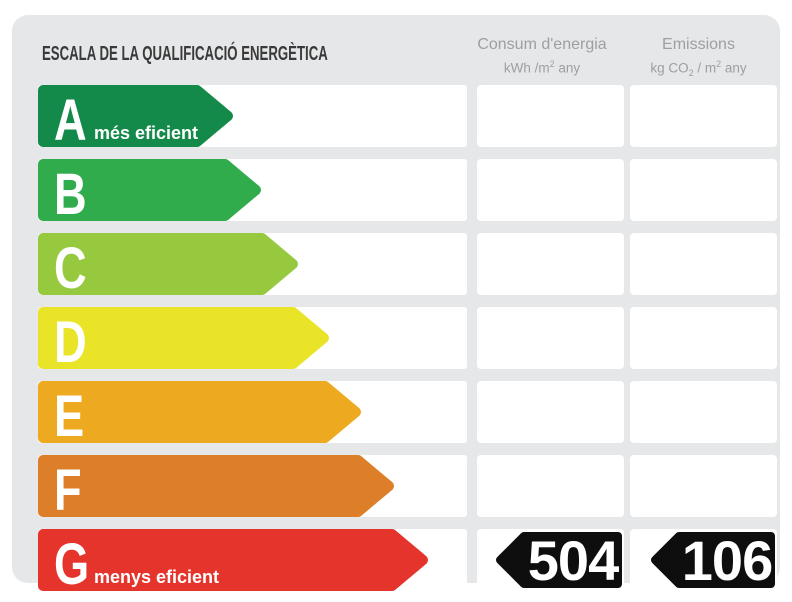 The image size is (792, 602). What do you see at coordinates (703, 338) in the screenshot?
I see `emissions-cell-D` at bounding box center [703, 338].